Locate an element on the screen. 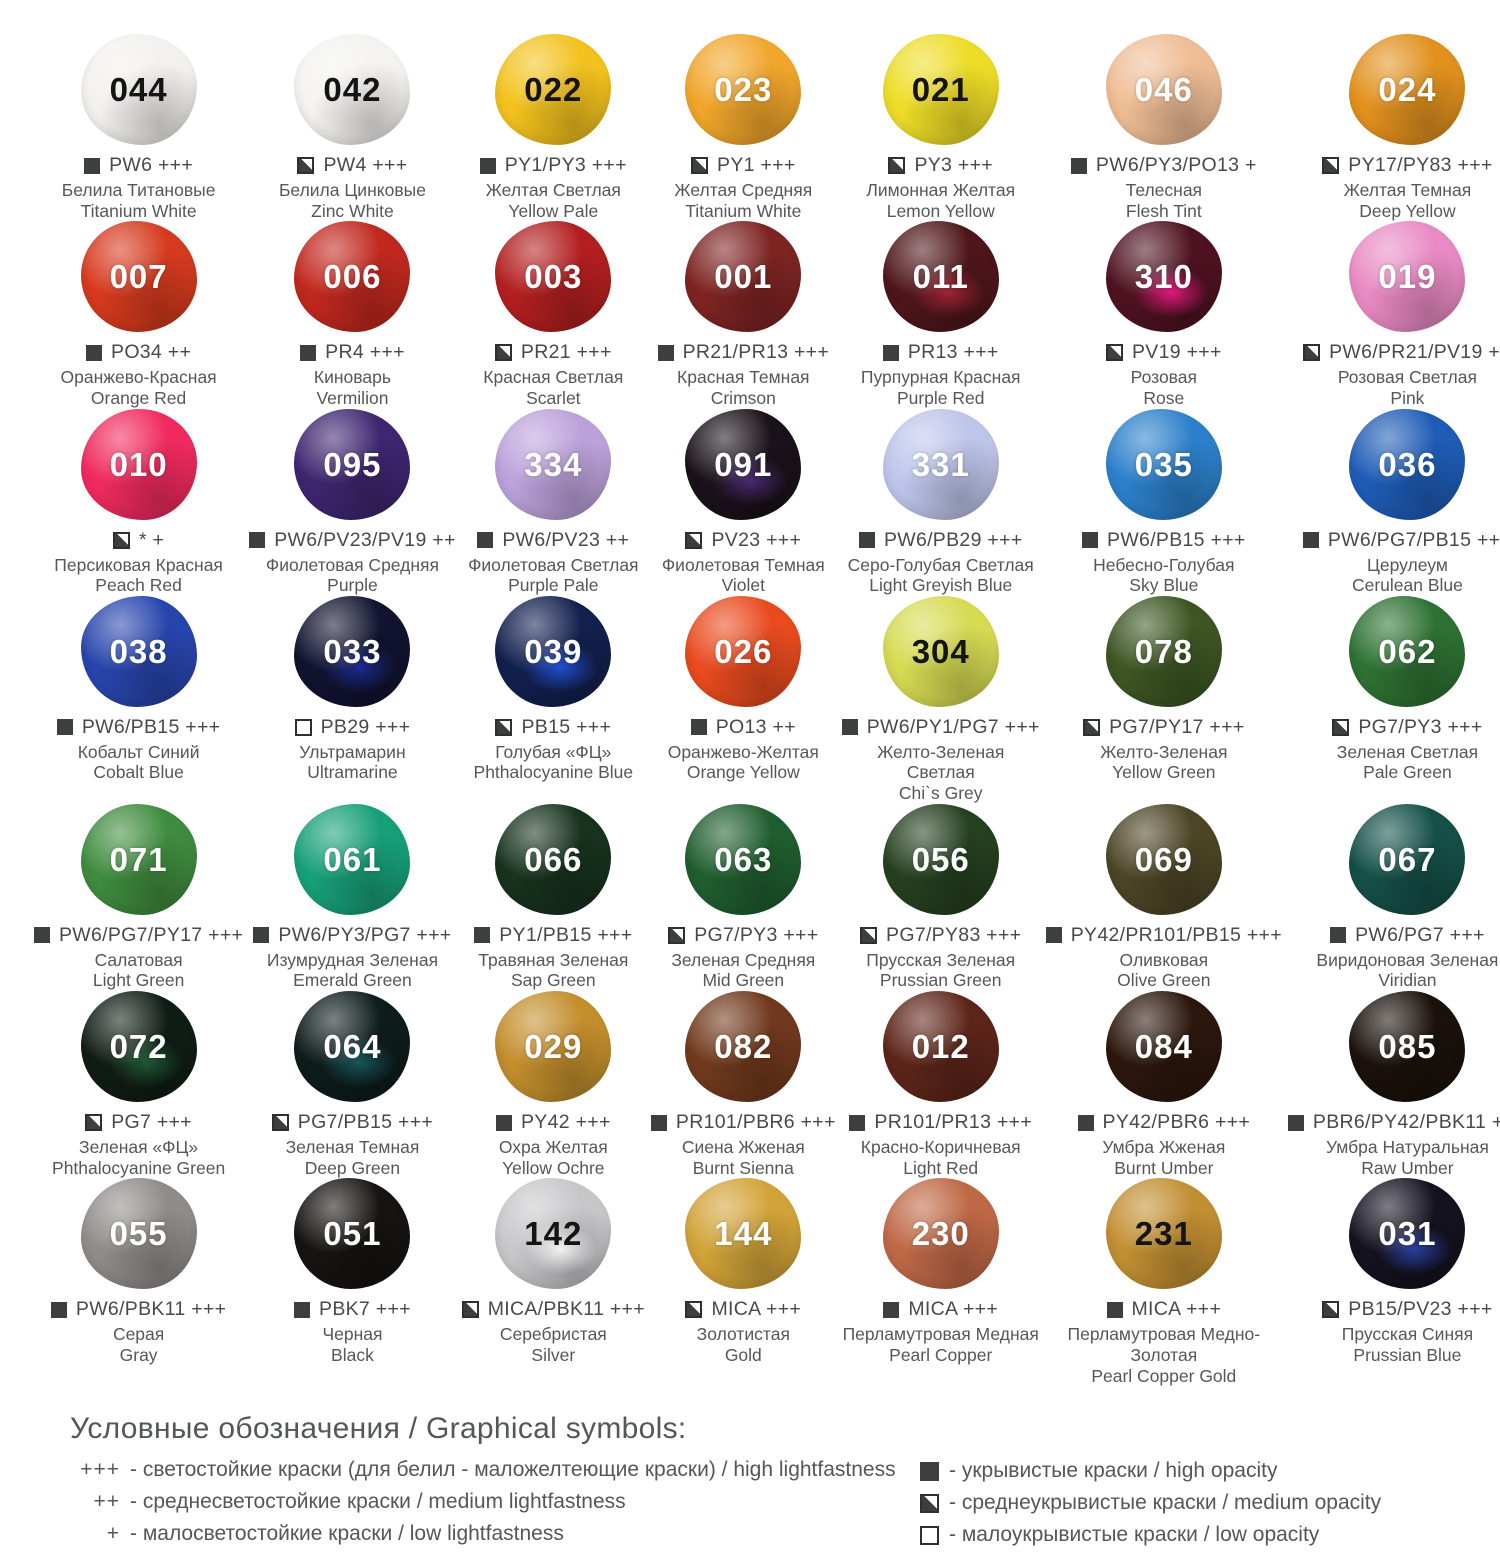 This screenshot has height=1555, width=1500. name-russian: Умбра Натуральная is located at coordinates (1407, 1147).